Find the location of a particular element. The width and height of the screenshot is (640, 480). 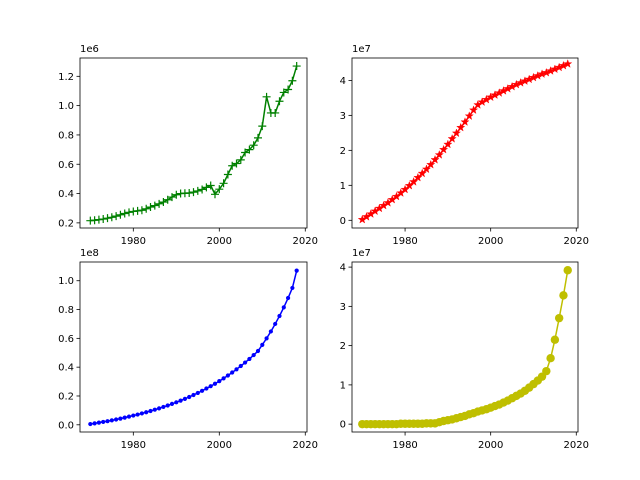

subplot-4-y-tick-label: 0 is located at coordinates (343, 425).